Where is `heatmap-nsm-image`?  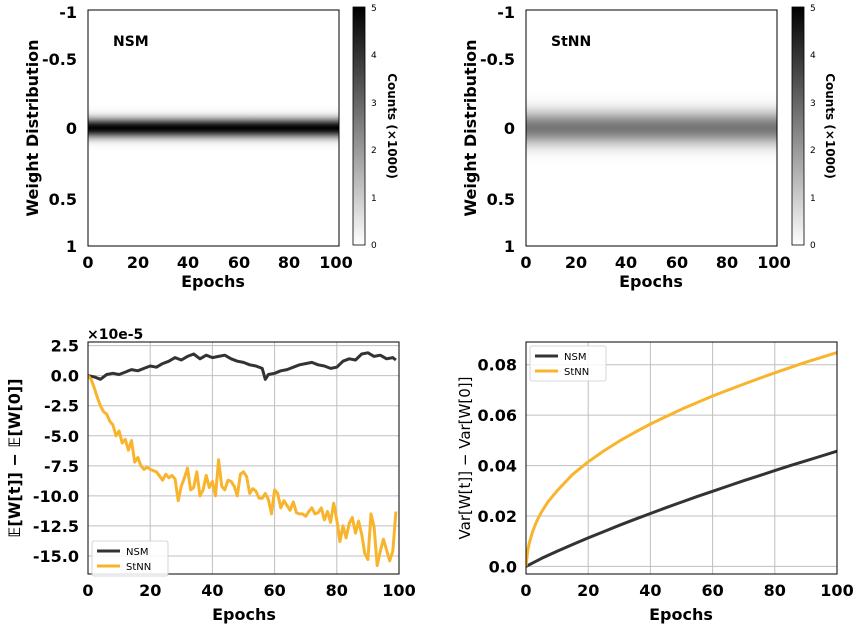 heatmap-nsm-image is located at coordinates (213, 128).